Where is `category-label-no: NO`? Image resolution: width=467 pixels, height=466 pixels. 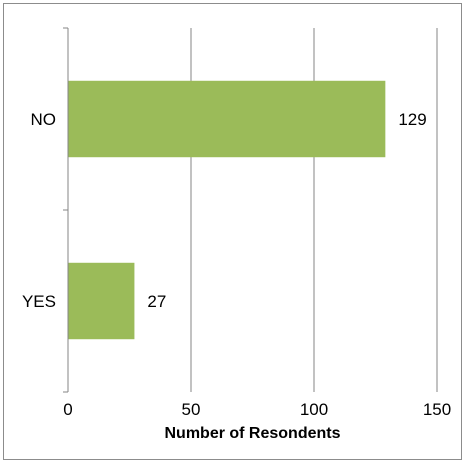
category-label-no: NO is located at coordinates (44, 119).